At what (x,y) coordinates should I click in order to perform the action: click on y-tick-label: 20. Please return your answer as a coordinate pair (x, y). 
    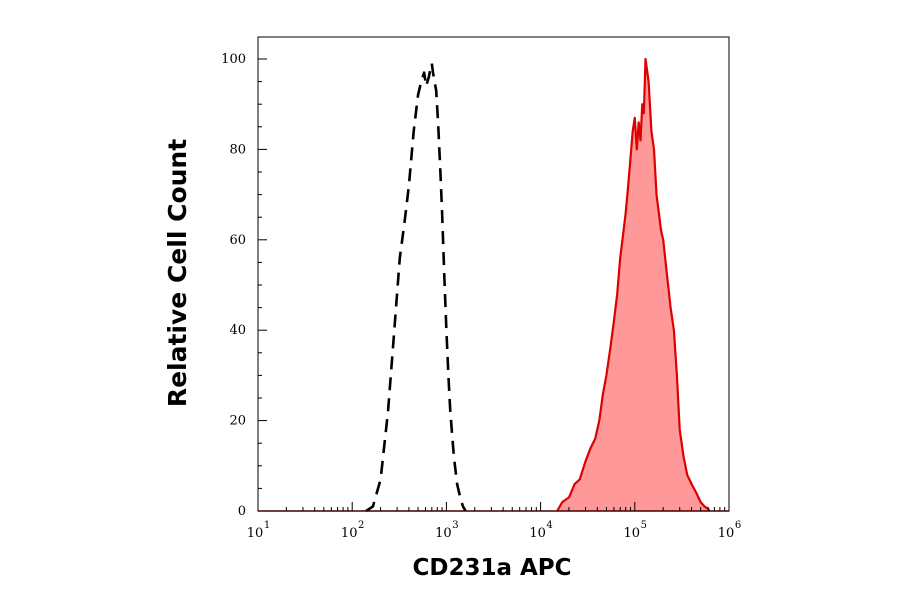
    Looking at the image, I should click on (237, 421).